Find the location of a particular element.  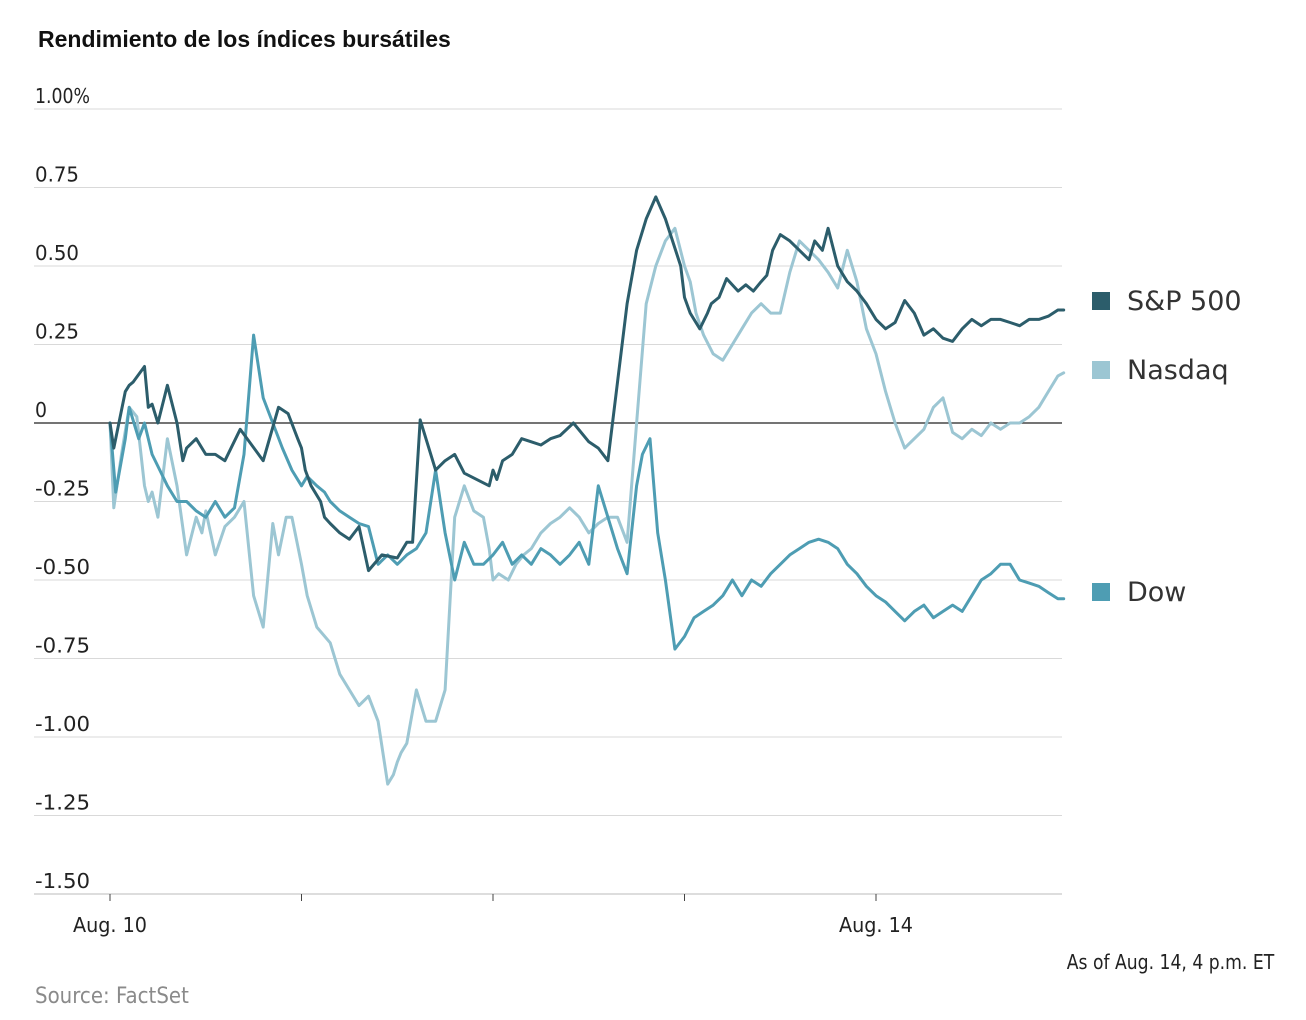

legend-item-nasdaq: Nasdaq is located at coordinates (1160, 370).